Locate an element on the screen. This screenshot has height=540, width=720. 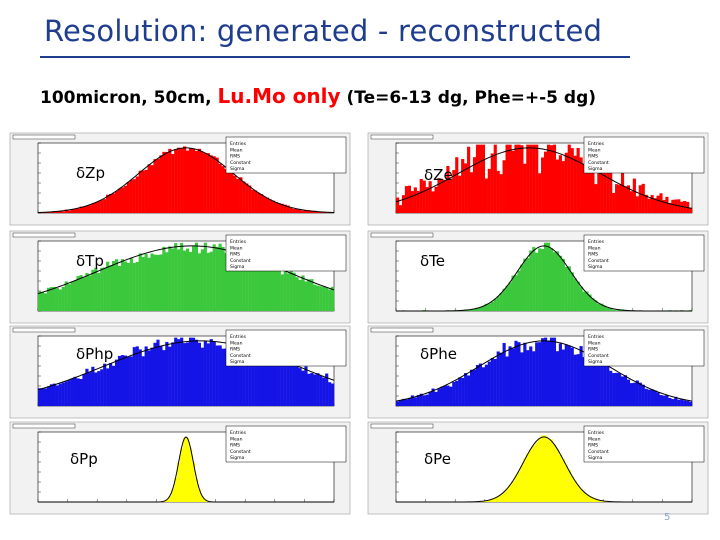
stat-label: RMS is located at coordinates (235, 350).